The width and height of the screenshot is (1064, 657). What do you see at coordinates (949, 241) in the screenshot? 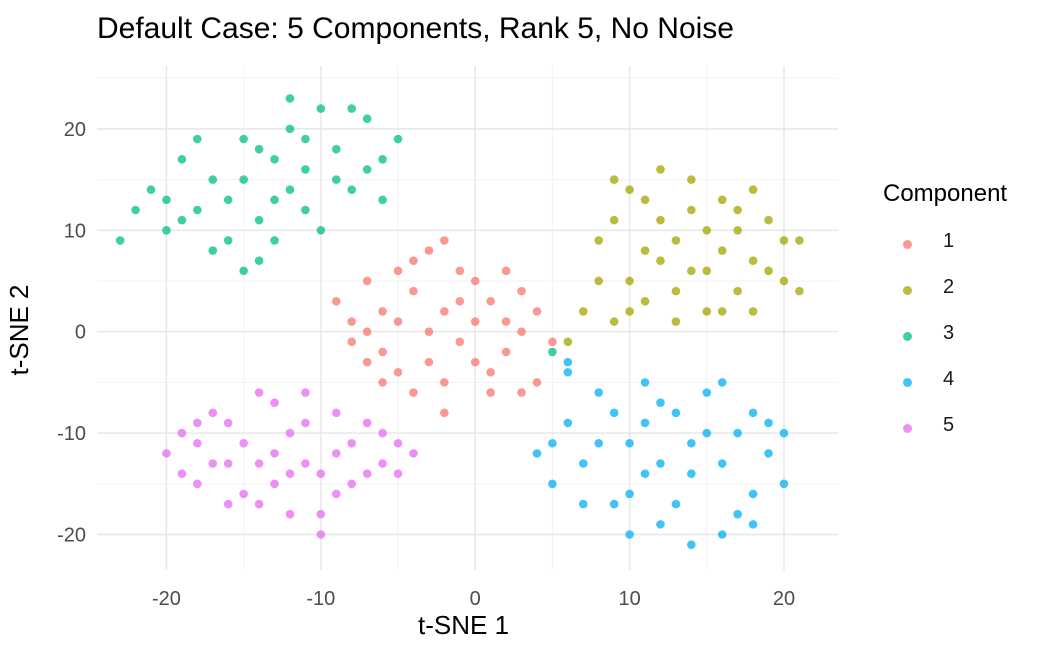
I see `legend-label: 1` at bounding box center [949, 241].